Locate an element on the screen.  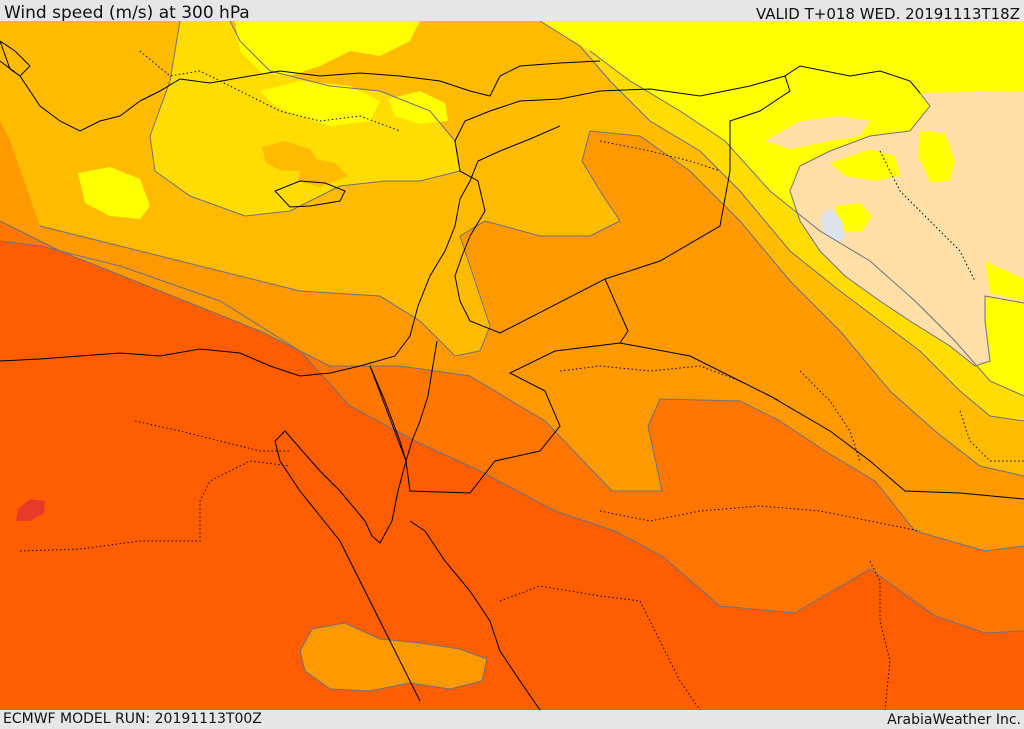
strongest-wind-patch is located at coordinates (30, 510).